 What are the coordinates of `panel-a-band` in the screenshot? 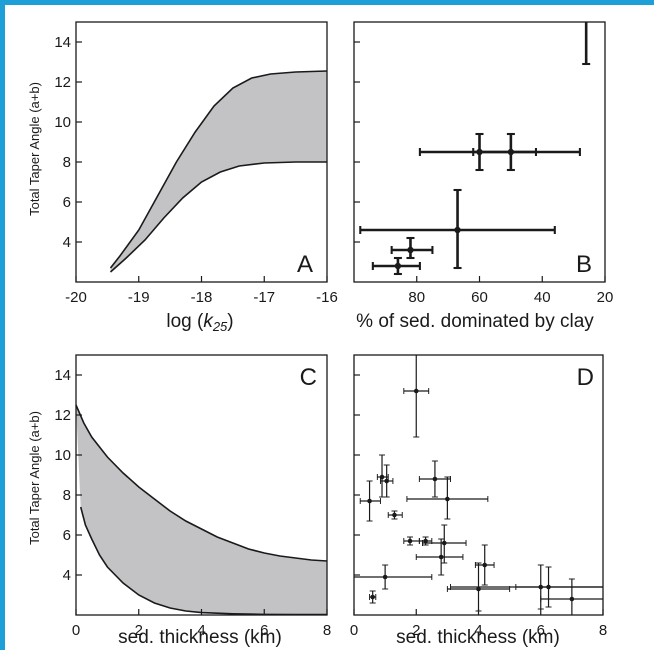 It's located at (218, 171).